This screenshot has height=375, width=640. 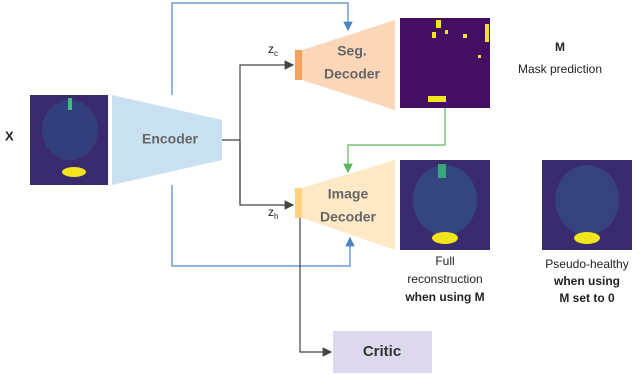 What do you see at coordinates (298, 203) in the screenshot?
I see `image-latent-bar` at bounding box center [298, 203].